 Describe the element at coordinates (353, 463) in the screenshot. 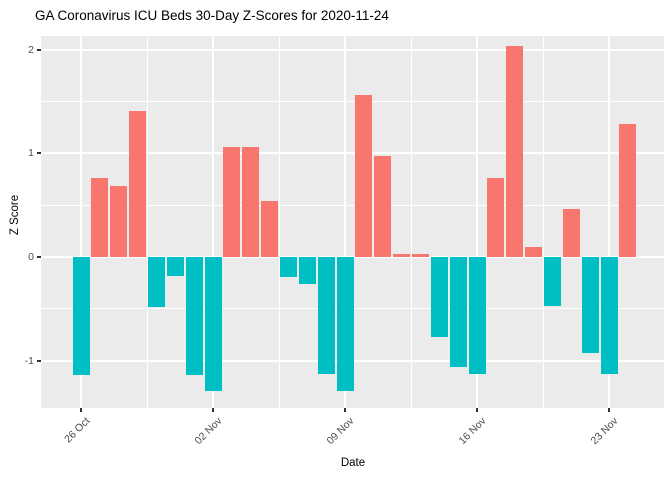

I see `x-axis-title: Date` at that location.